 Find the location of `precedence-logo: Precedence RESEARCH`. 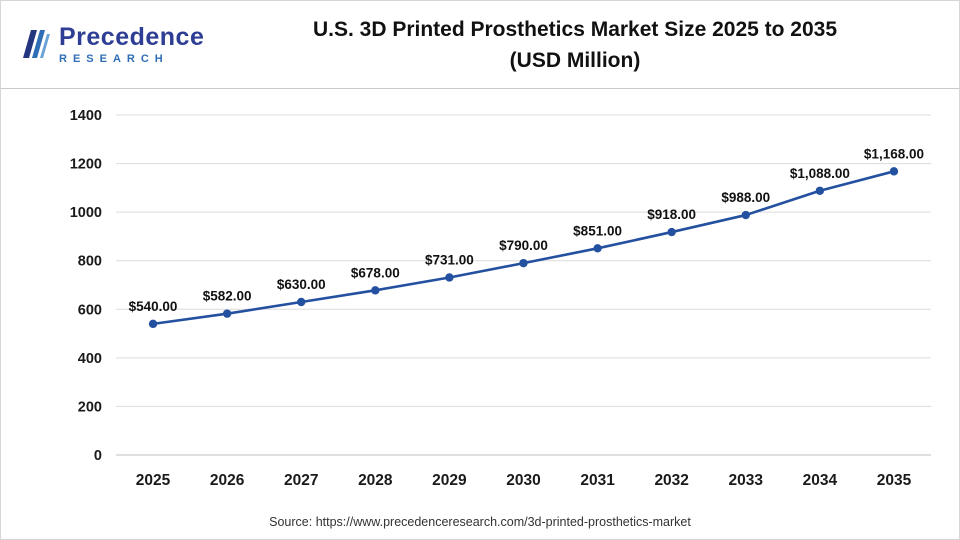

precedence-logo: Precedence RESEARCH is located at coordinates (111, 43).